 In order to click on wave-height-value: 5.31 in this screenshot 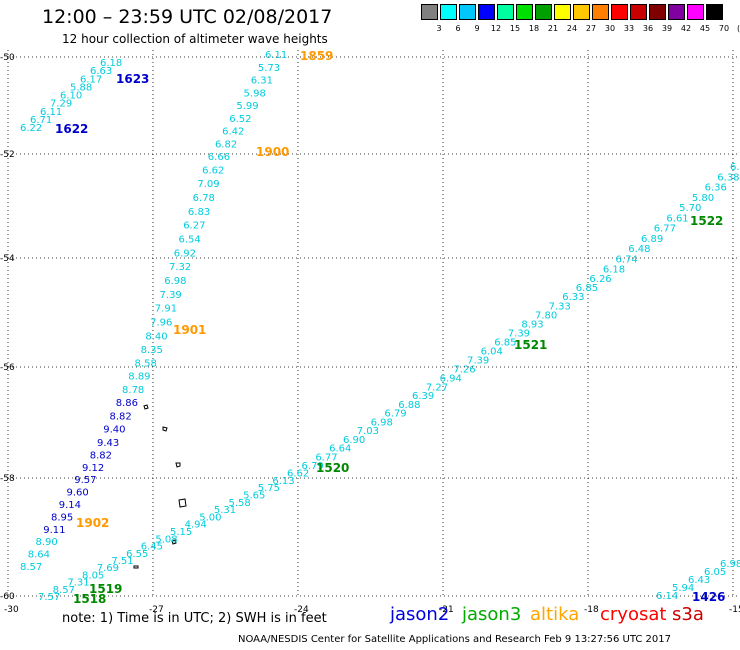, I will do `click(225, 510)`.